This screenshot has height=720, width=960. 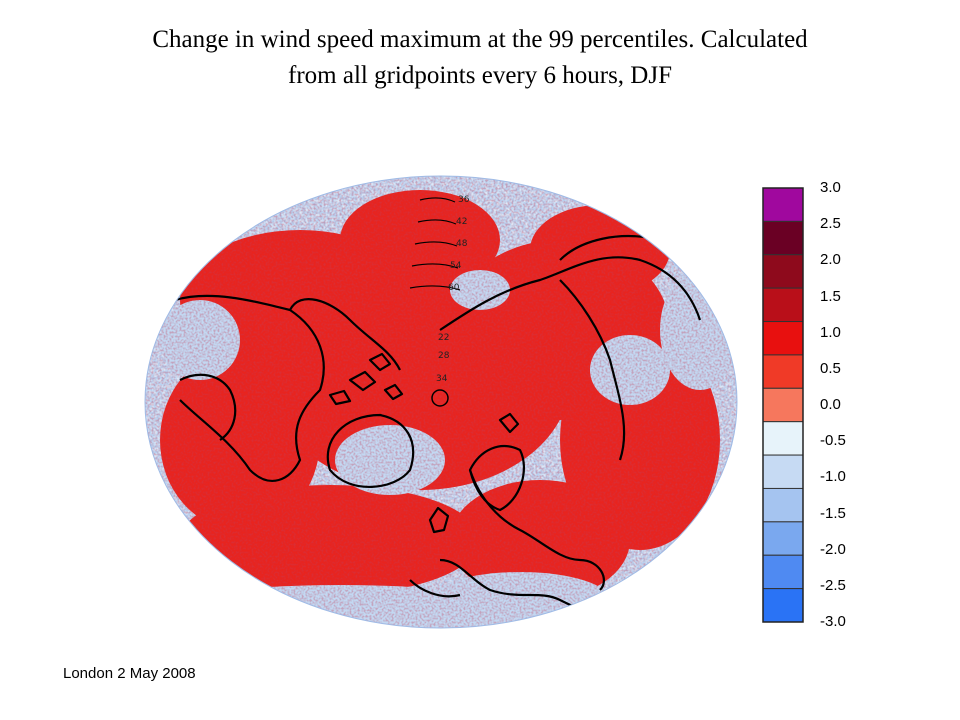 What do you see at coordinates (833, 585) in the screenshot?
I see `colorbar-tick-label: -2.5` at bounding box center [833, 585].